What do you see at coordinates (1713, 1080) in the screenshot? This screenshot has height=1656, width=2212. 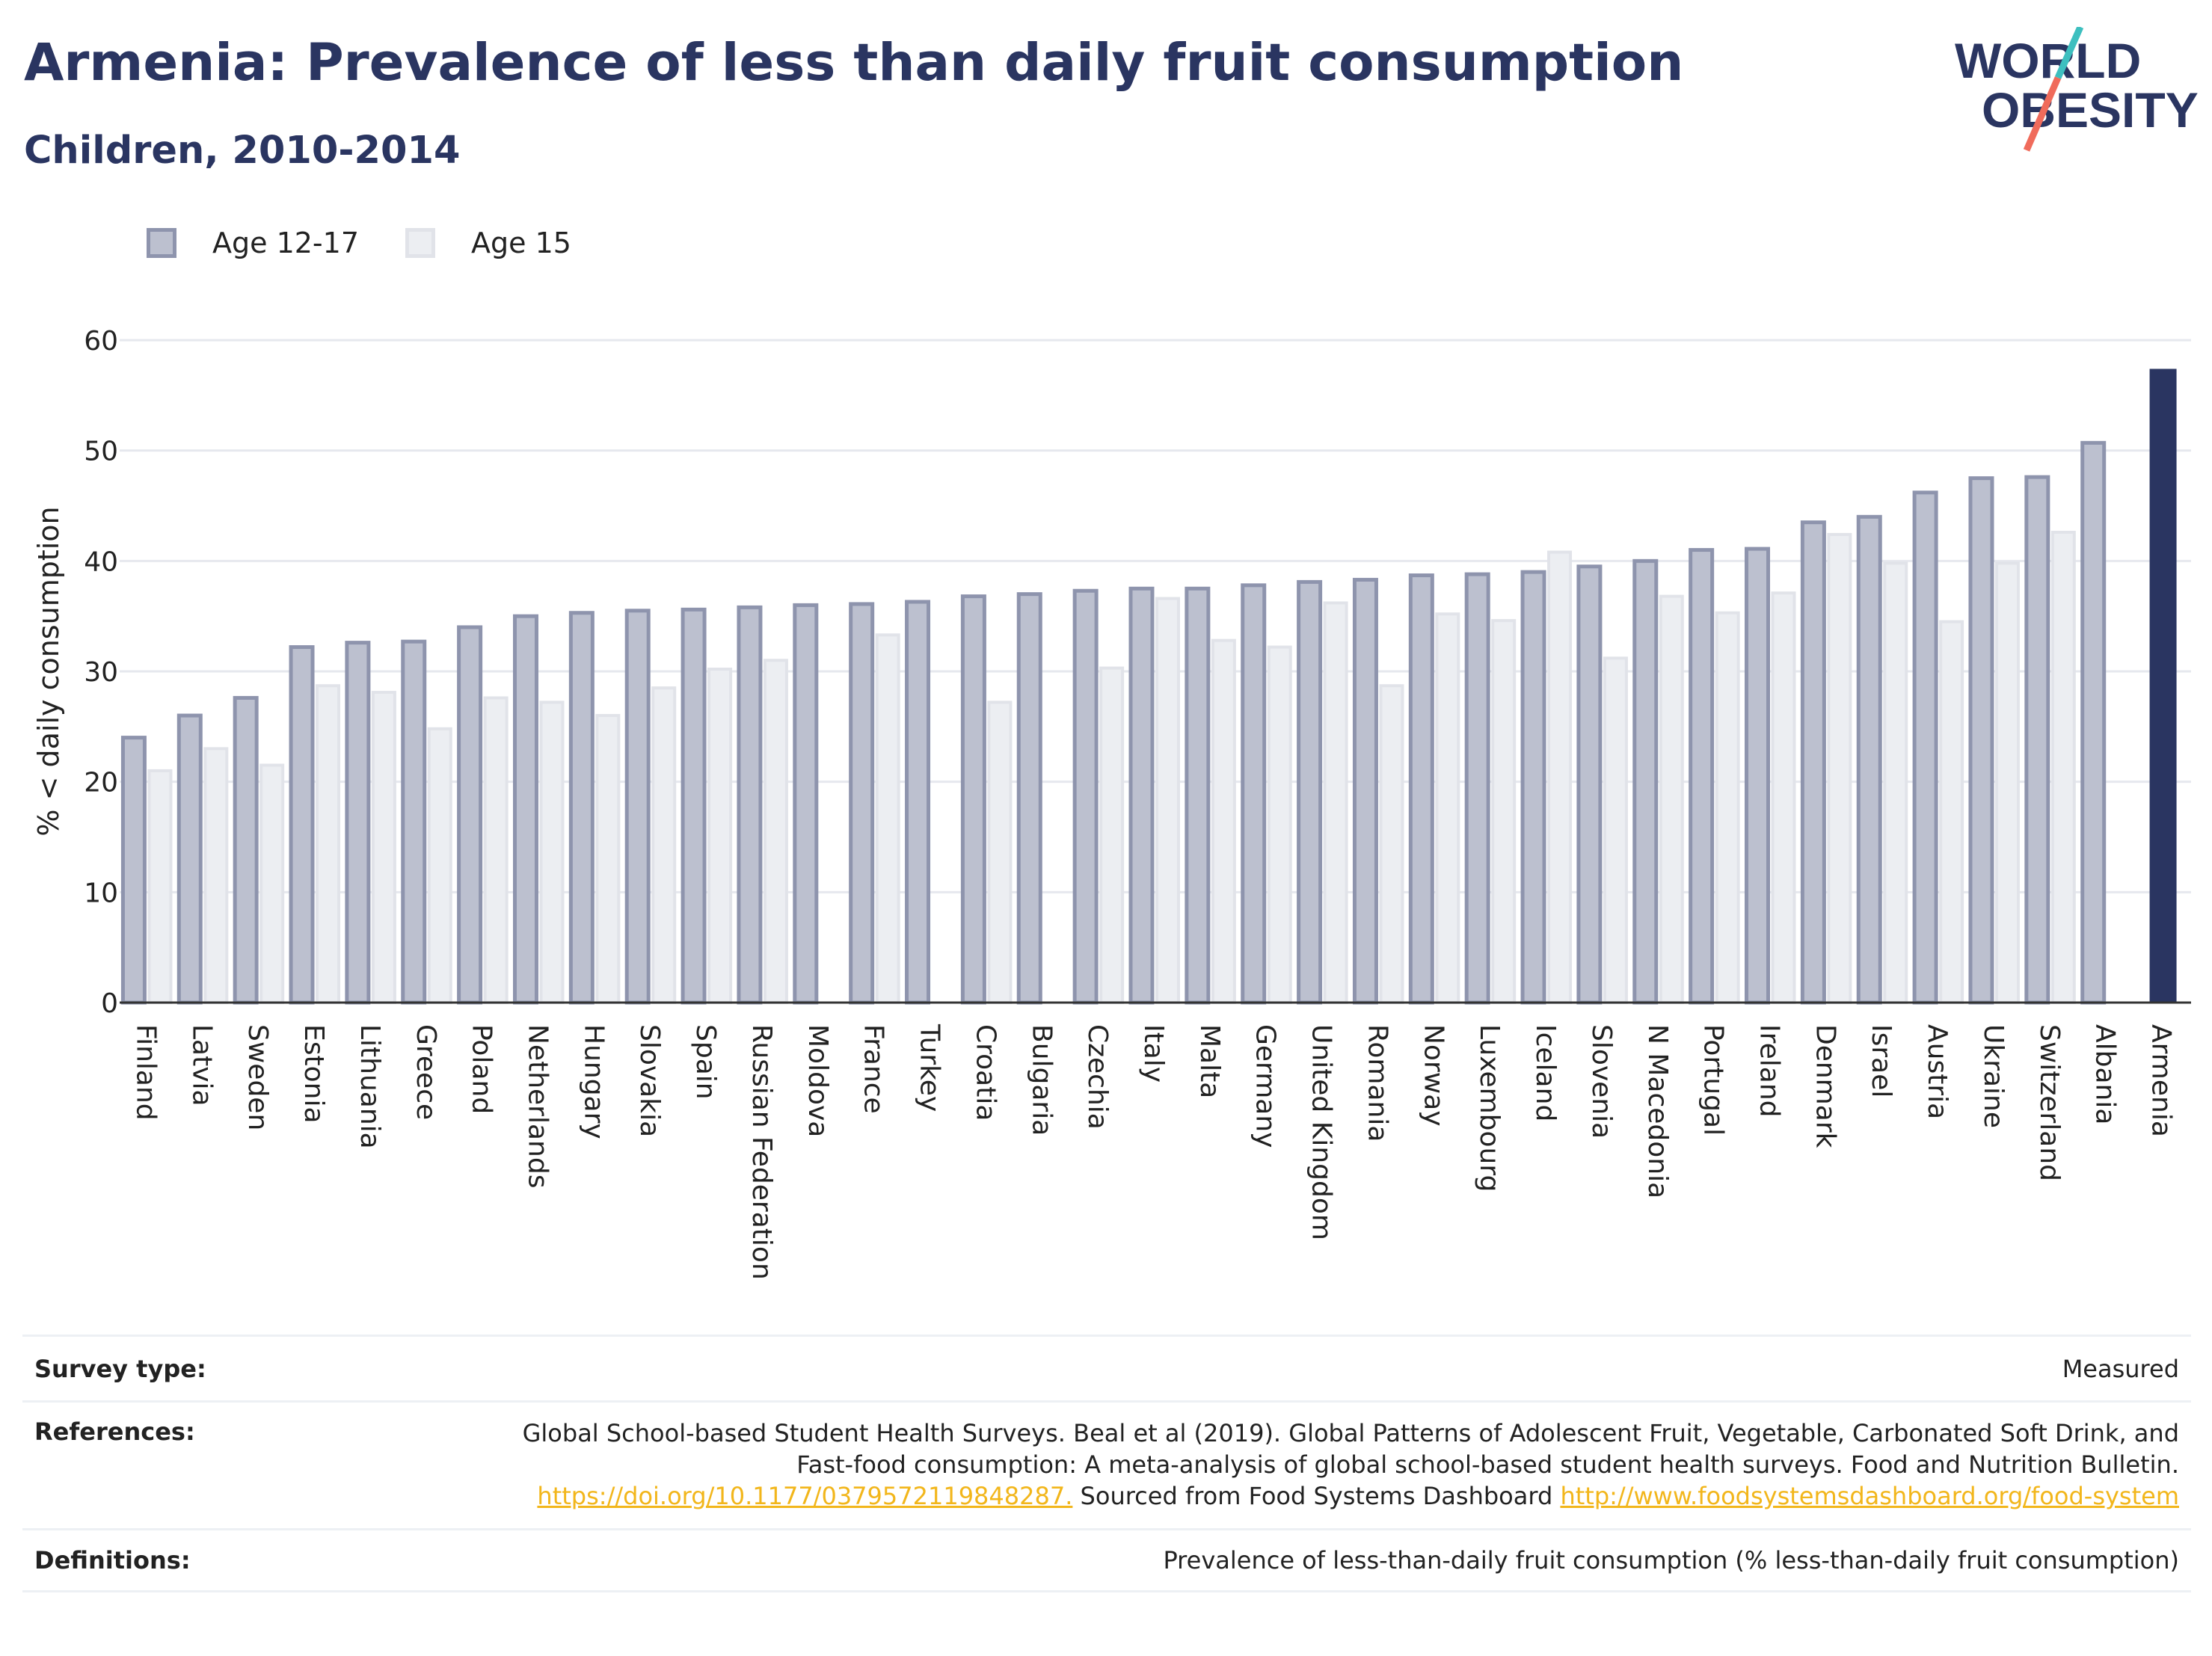 I see `x-tick-label: Portugal` at bounding box center [1713, 1080].